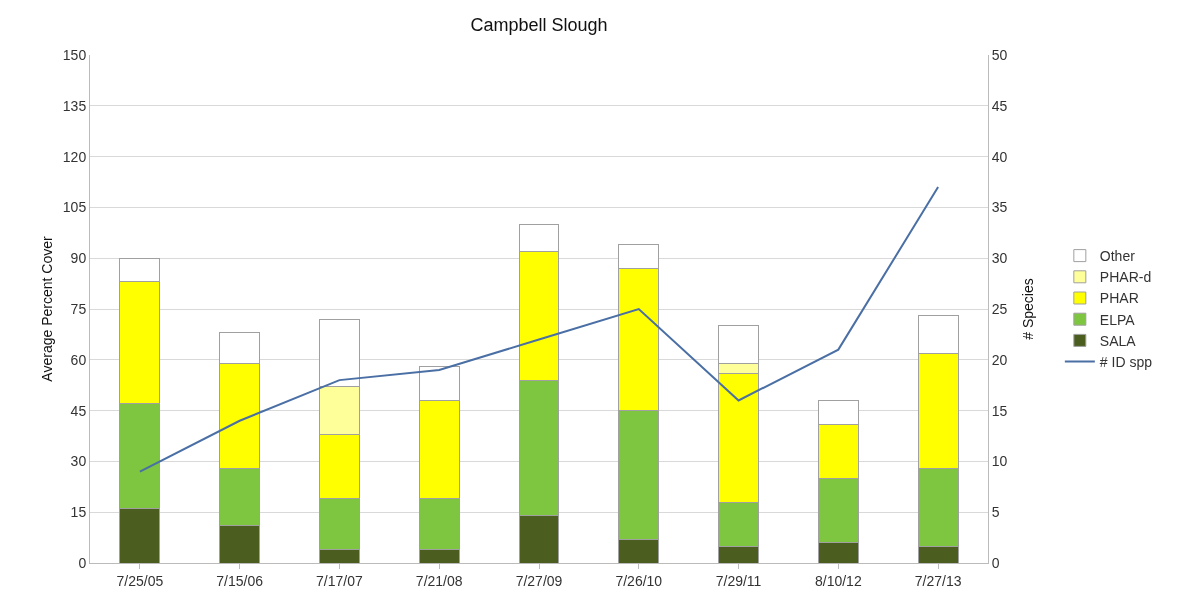 Image resolution: width=1198 pixels, height=613 pixels. What do you see at coordinates (78, 410) in the screenshot?
I see `y-tick-label: 45` at bounding box center [78, 410].